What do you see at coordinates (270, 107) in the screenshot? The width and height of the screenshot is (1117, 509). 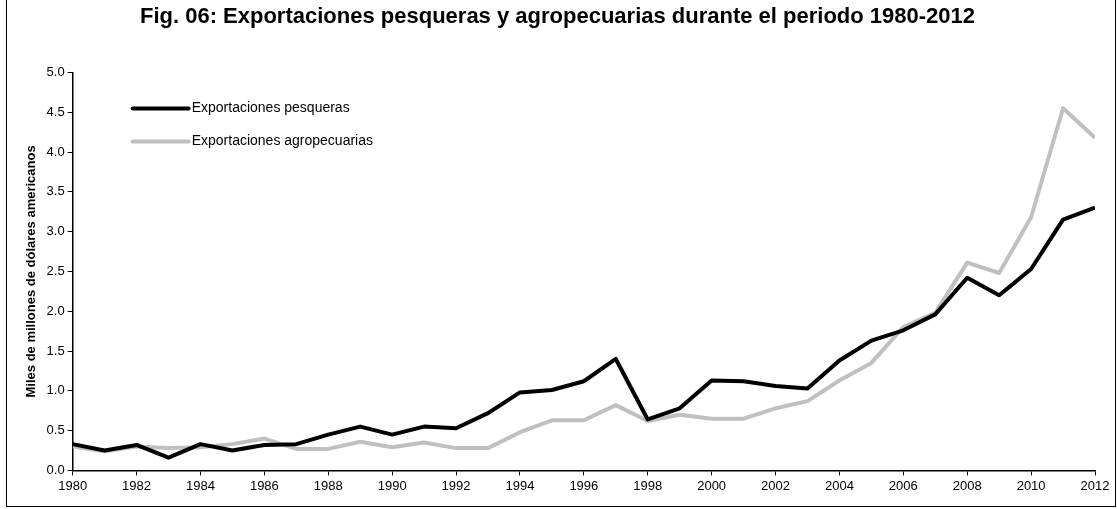 I see `legend-label: Exportaciones pesqueras` at bounding box center [270, 107].